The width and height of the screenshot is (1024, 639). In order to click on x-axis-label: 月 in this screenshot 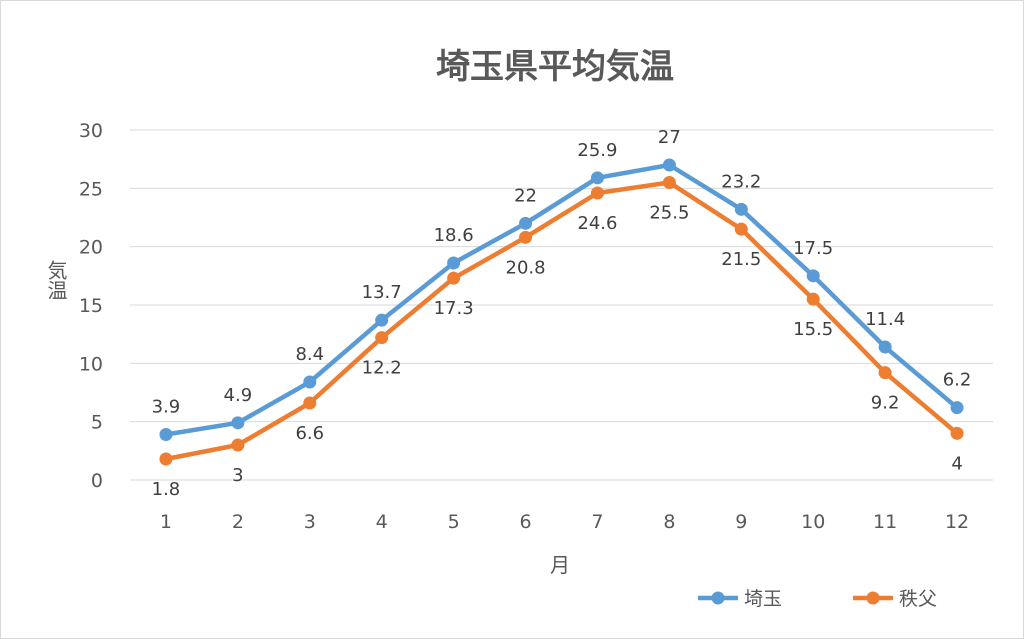, I will do `click(560, 565)`.